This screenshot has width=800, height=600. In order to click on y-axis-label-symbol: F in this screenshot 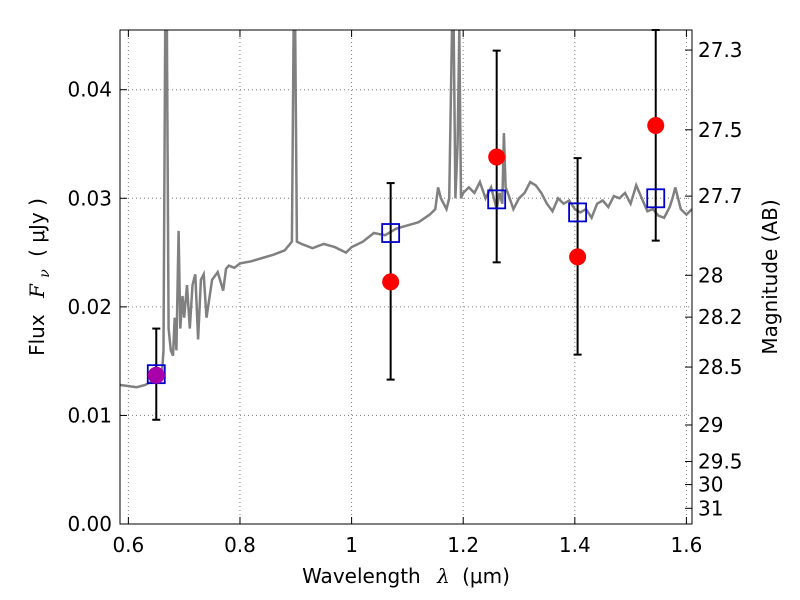, I will do `click(37, 291)`.